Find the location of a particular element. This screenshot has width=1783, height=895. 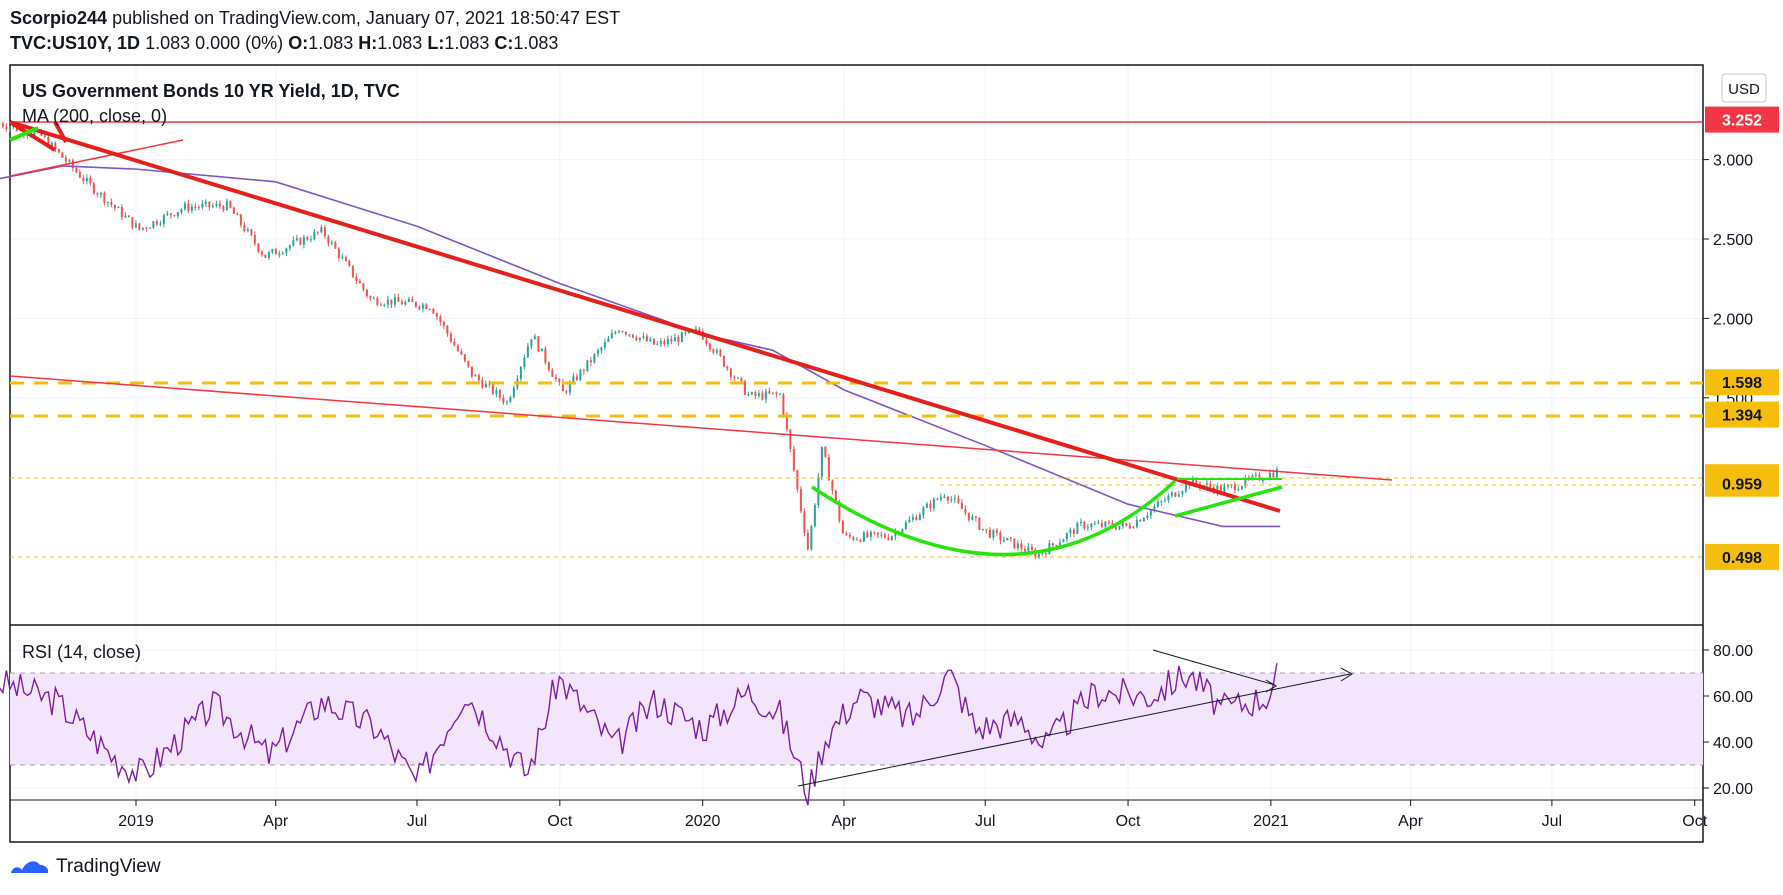

time-tick-label: Oct is located at coordinates (1694, 821).